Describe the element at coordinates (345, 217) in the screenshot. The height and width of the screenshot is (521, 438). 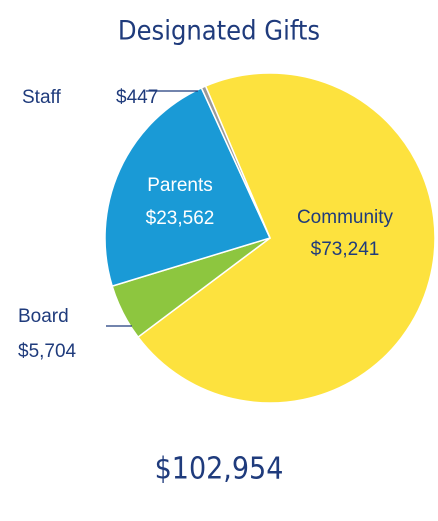
I see `slice-label: Community` at that location.